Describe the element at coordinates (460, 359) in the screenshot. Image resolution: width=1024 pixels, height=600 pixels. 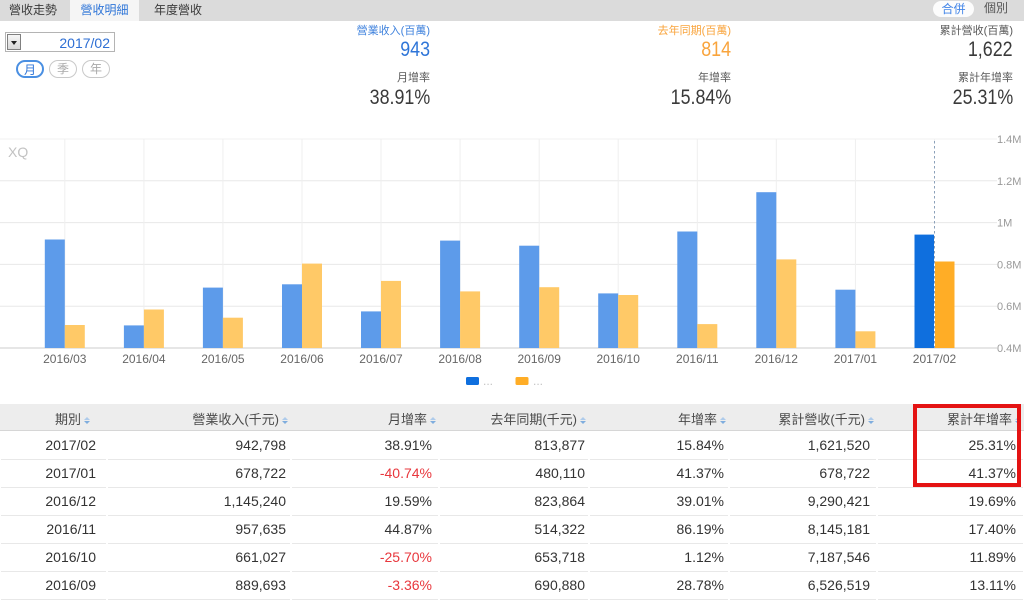
I see `svg-text: 2016/08` at that location.